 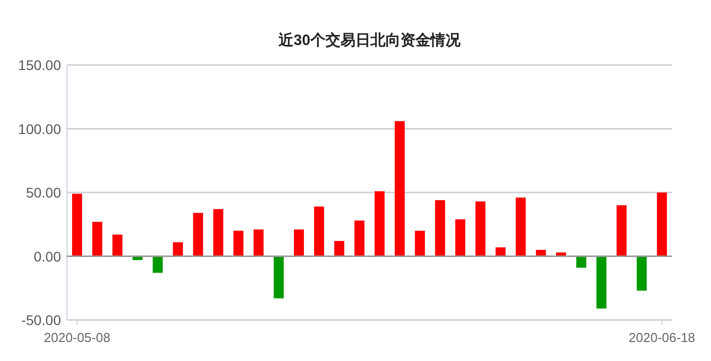 What do you see at coordinates (44, 192) in the screenshot?
I see `y-tick-label: 50.00` at bounding box center [44, 192].